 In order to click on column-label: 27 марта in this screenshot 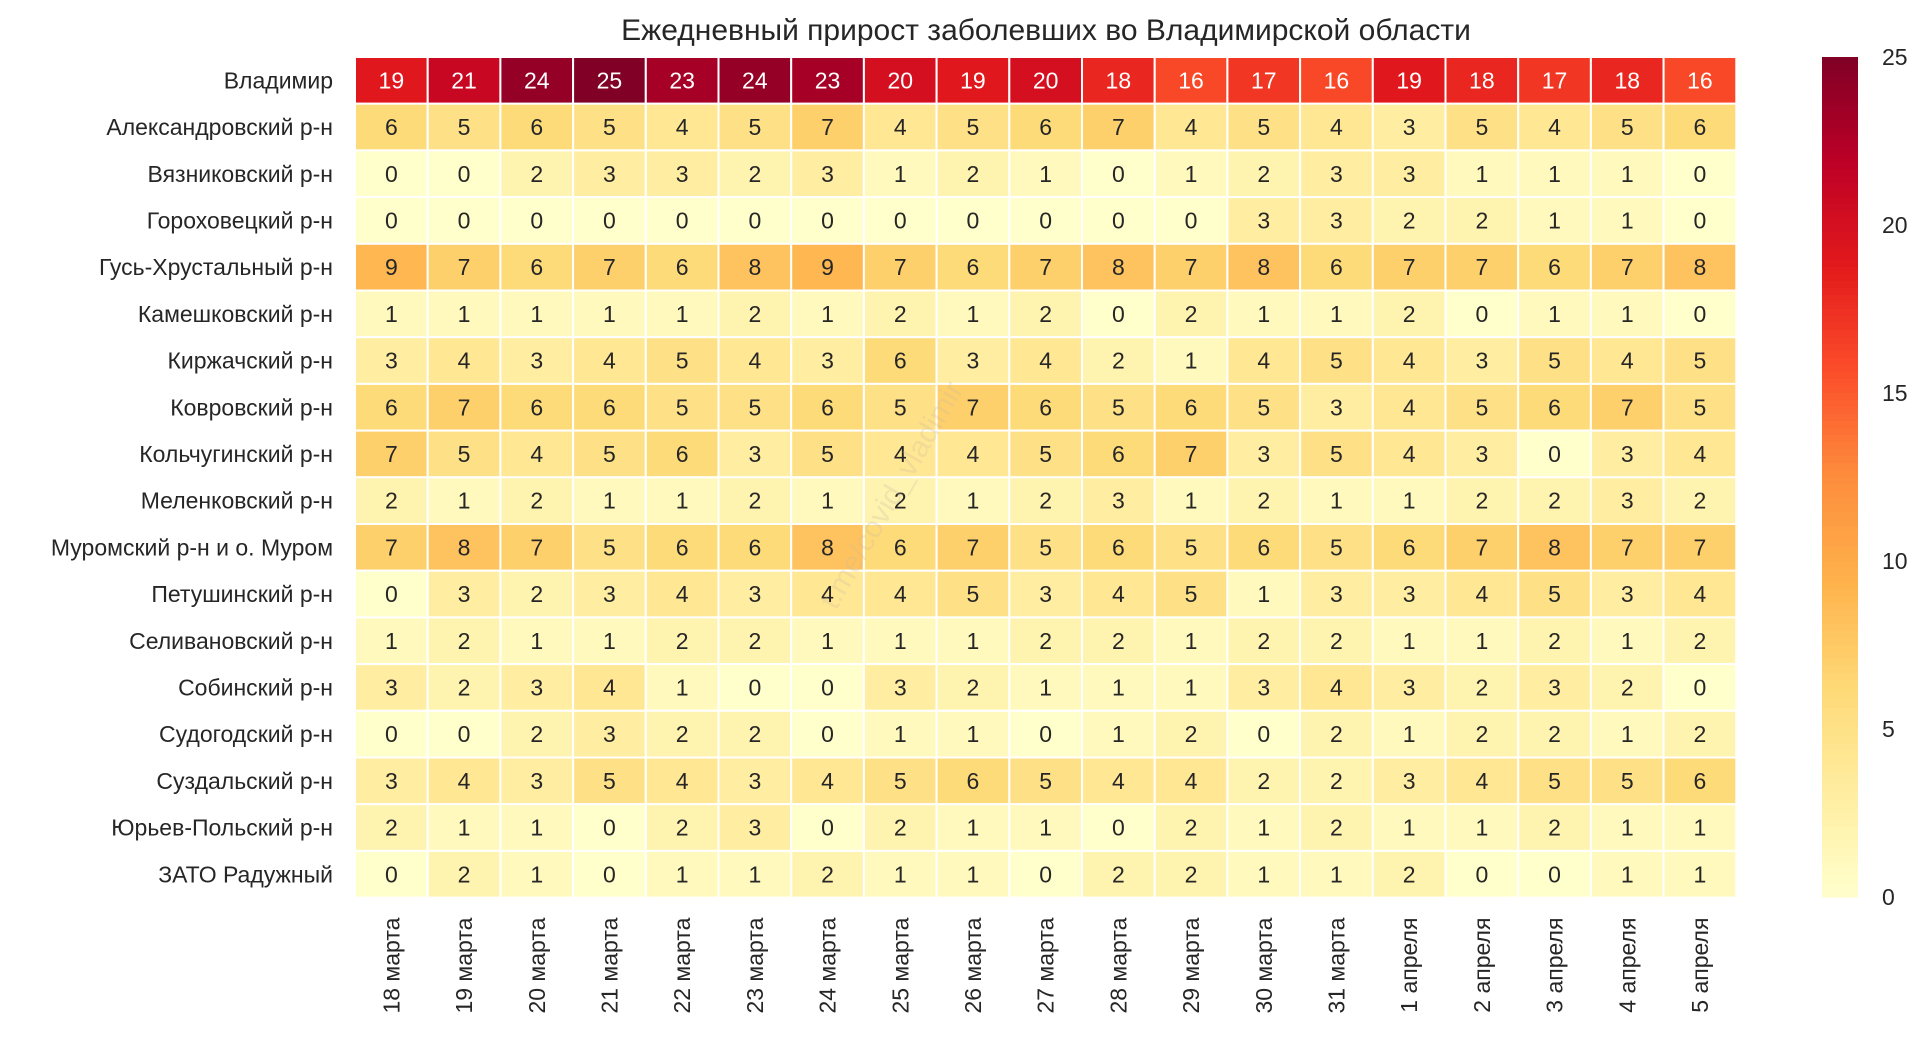, I will do `click(1046, 965)`.